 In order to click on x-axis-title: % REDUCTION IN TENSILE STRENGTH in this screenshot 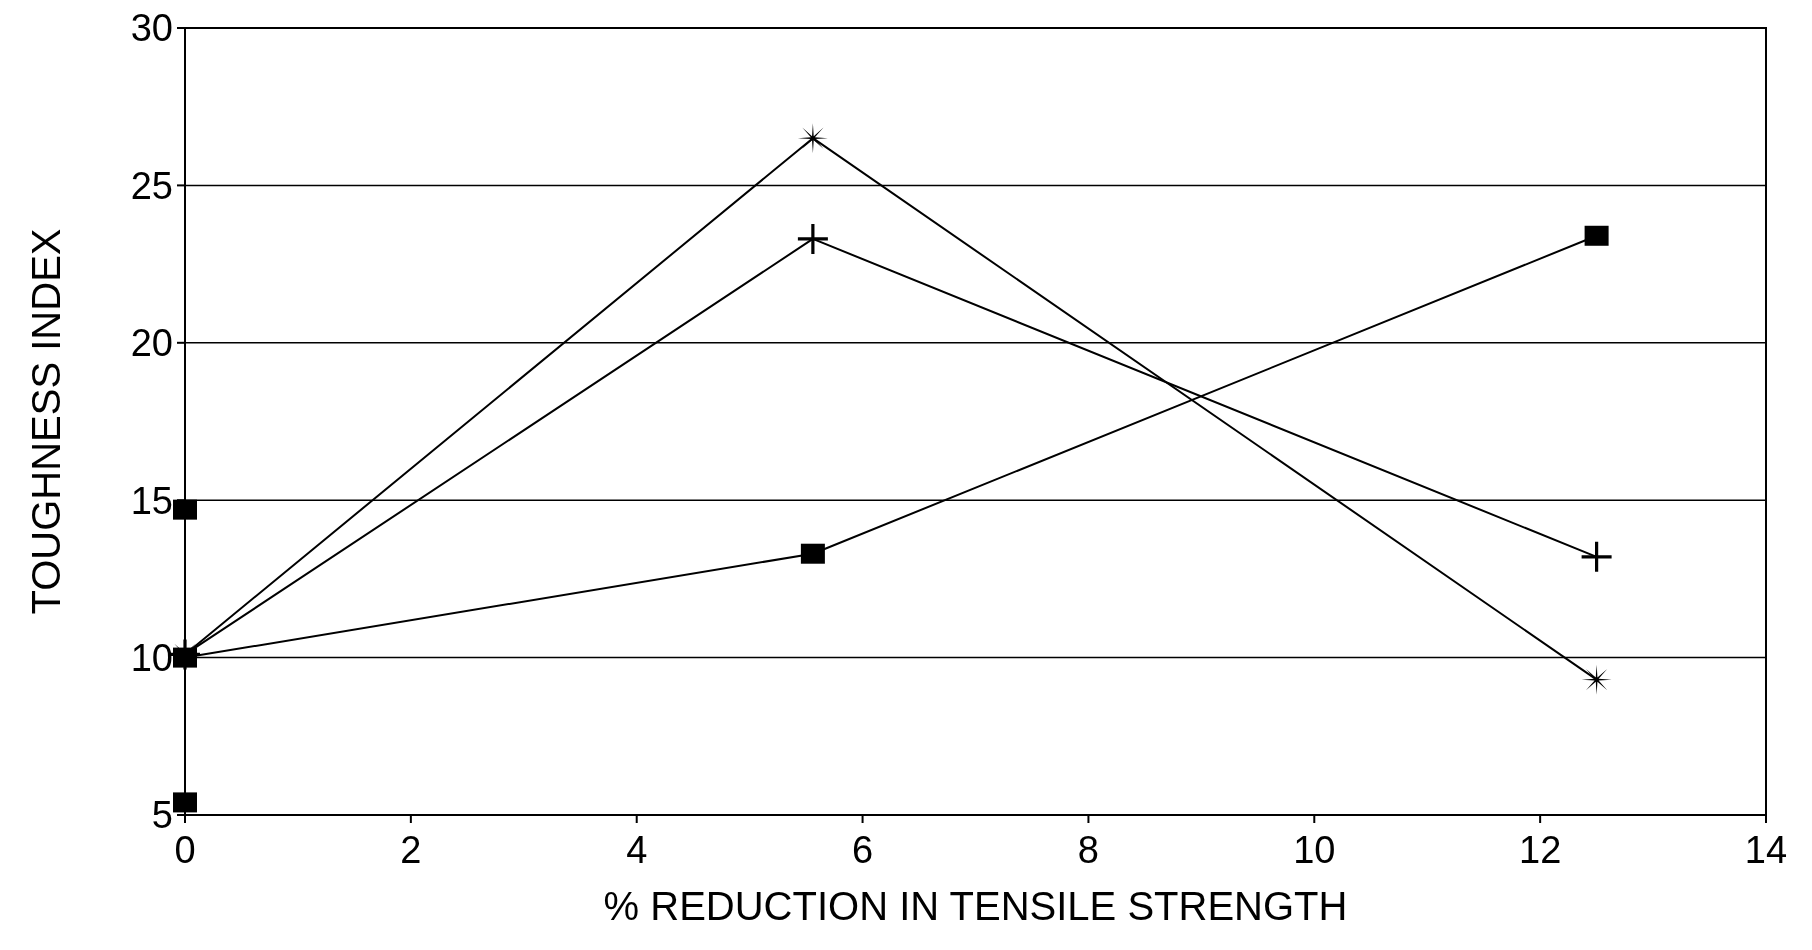, I will do `click(975, 906)`.